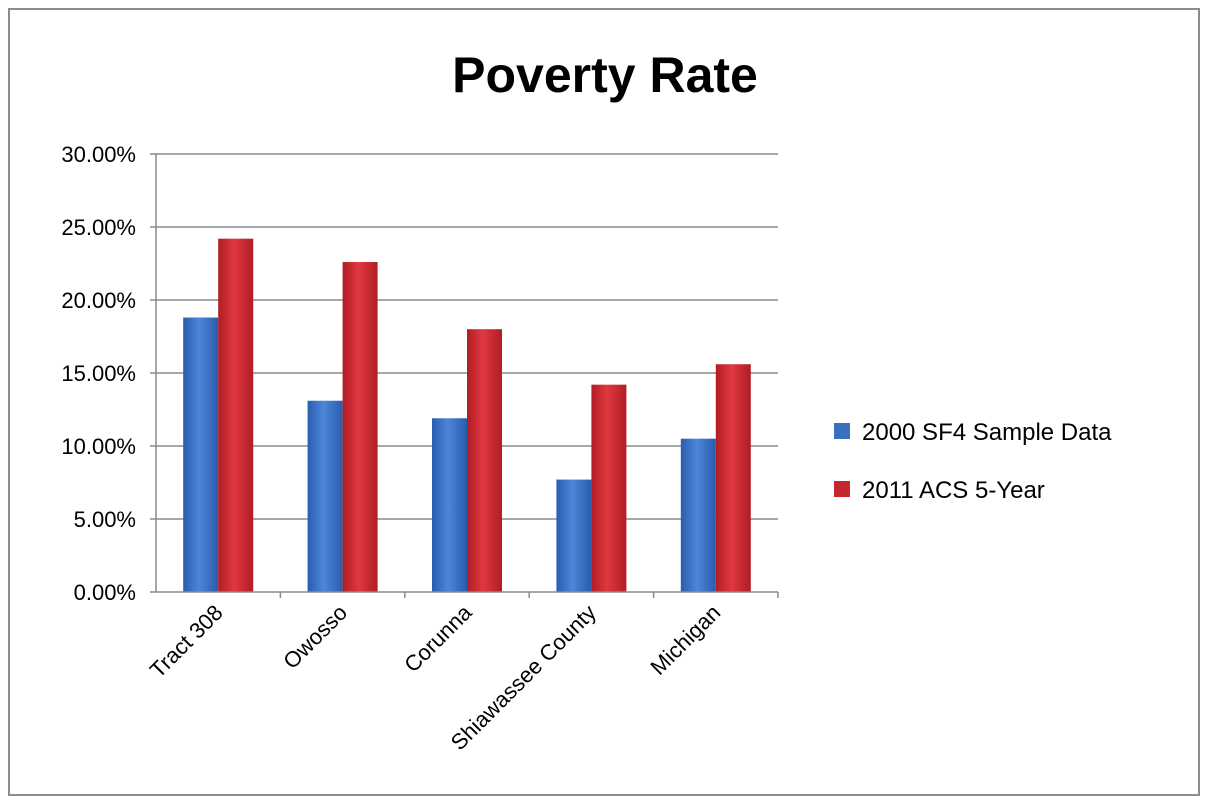 The width and height of the screenshot is (1206, 803). I want to click on y-tick-label: 25.00%, so click(98, 227).